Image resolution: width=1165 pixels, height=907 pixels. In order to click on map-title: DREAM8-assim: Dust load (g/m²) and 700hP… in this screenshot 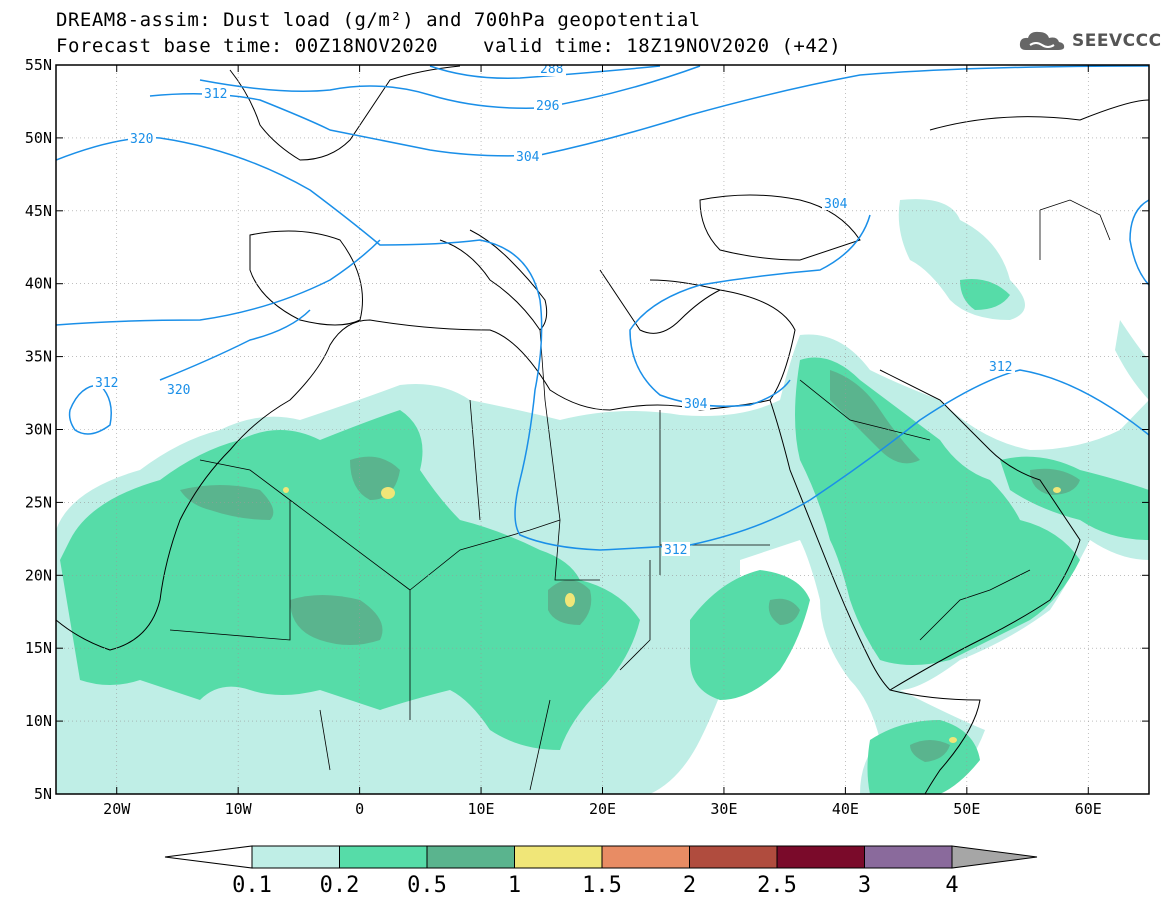, I will do `click(378, 20)`.